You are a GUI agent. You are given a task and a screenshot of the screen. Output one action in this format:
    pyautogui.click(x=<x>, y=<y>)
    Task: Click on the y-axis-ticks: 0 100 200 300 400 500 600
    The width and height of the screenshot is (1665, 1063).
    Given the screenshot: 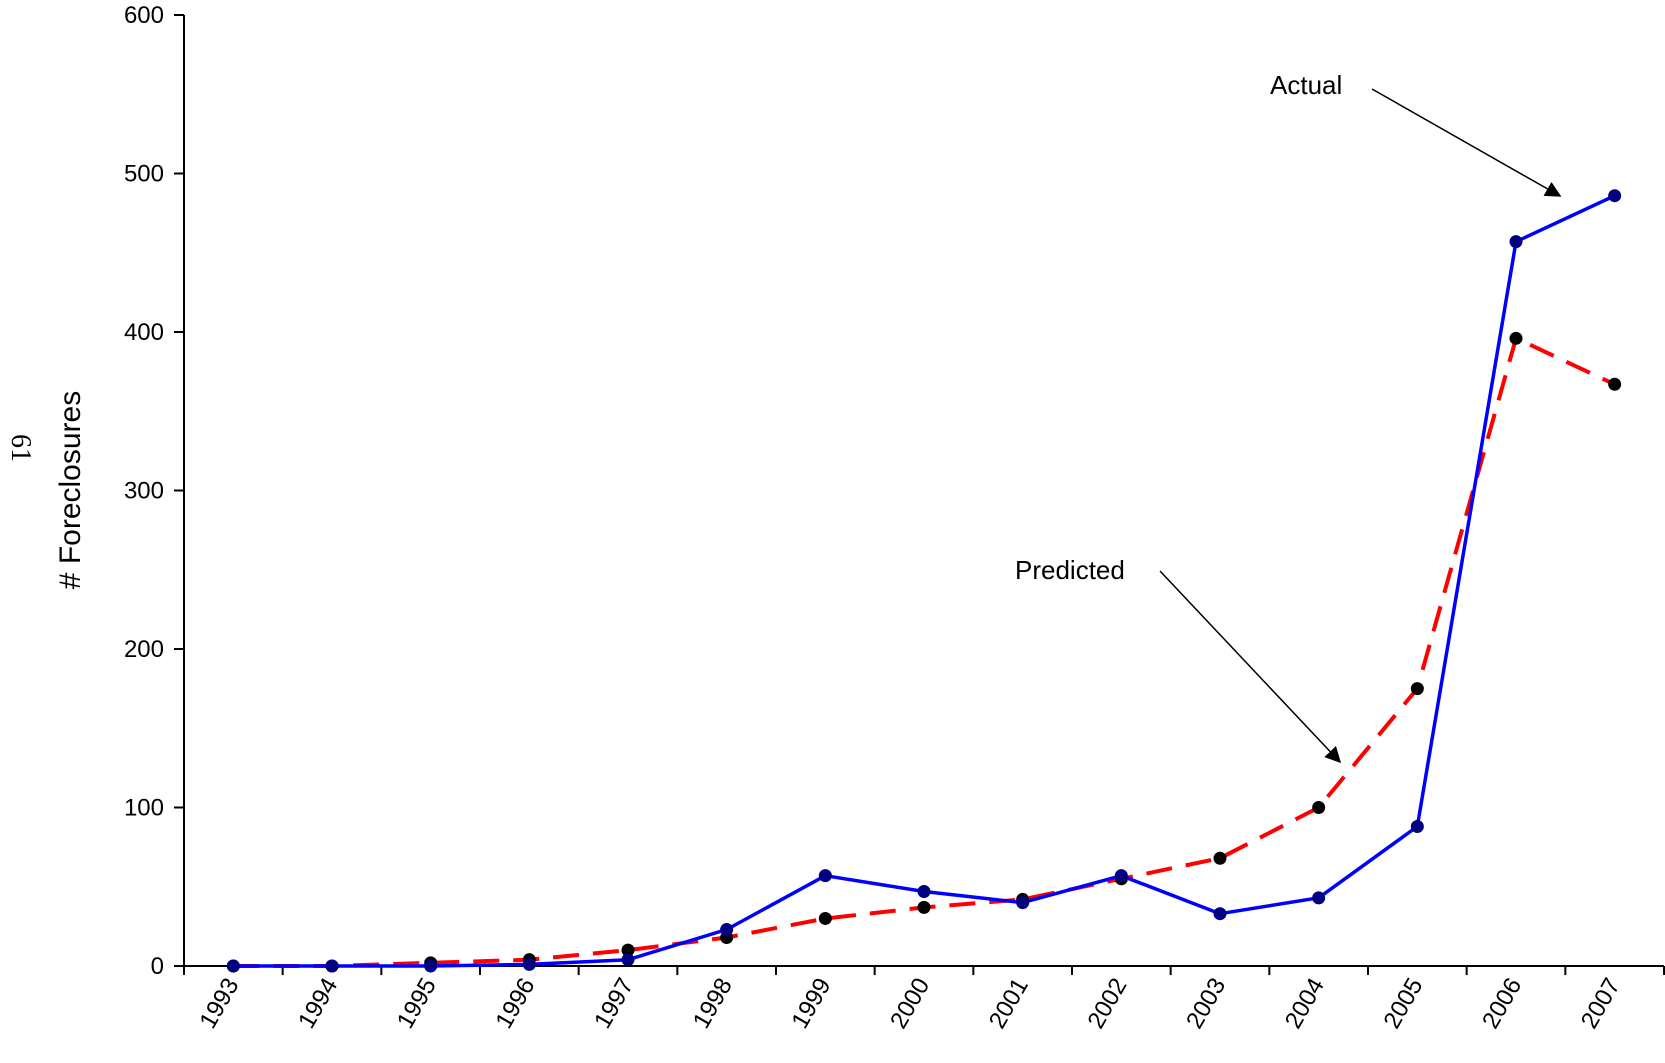 What is the action you would take?
    pyautogui.click(x=154, y=491)
    